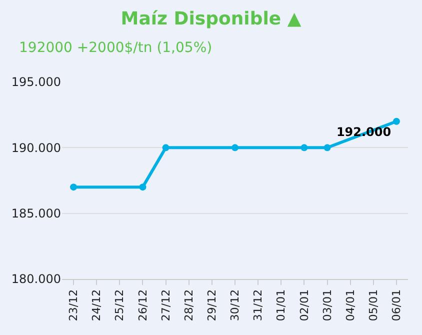 The height and width of the screenshot is (335, 422). Describe the element at coordinates (281, 305) in the screenshot. I see `x-tick-label: 01/01` at that location.